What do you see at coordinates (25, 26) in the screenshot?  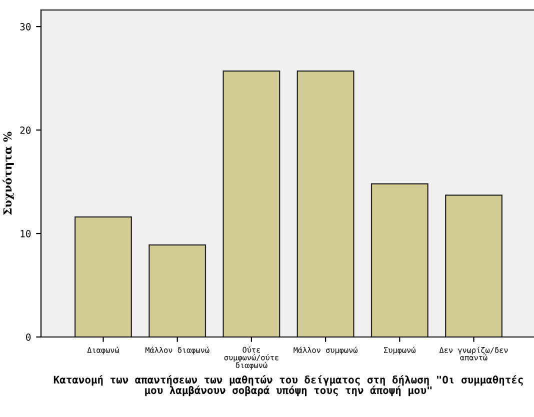 I see `y-tick-label: 30` at bounding box center [25, 26].